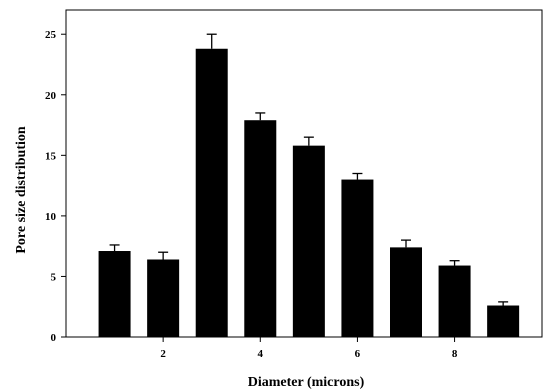 The image size is (544, 392). Describe the element at coordinates (358, 354) in the screenshot. I see `x-tick-label: 6` at that location.